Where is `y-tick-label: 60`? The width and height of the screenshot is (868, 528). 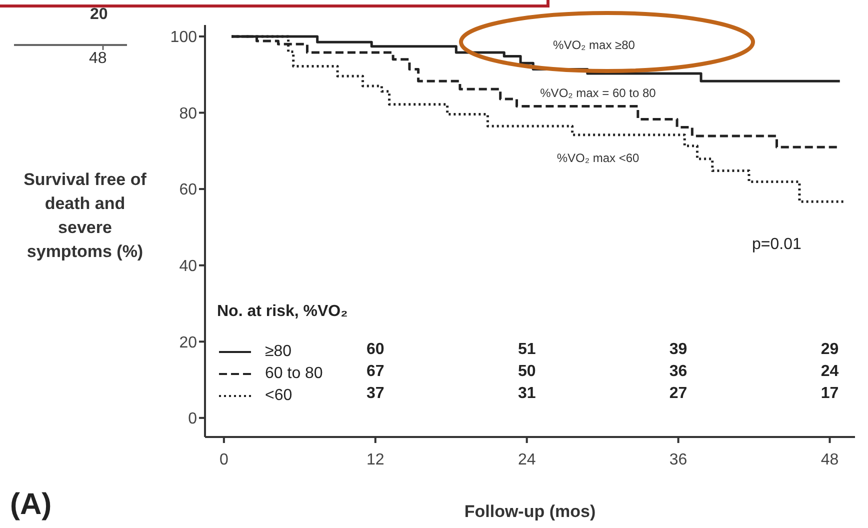 y-tick-label: 60 is located at coordinates (188, 190).